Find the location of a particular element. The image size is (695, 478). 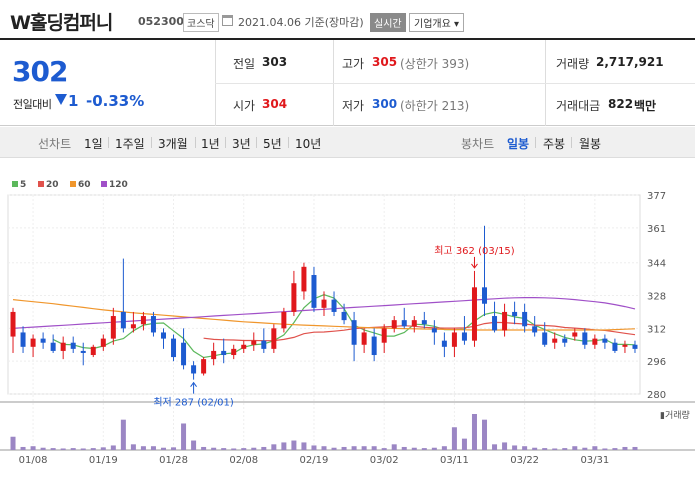

x-tick-label: 02/08 is located at coordinates (243, 460).